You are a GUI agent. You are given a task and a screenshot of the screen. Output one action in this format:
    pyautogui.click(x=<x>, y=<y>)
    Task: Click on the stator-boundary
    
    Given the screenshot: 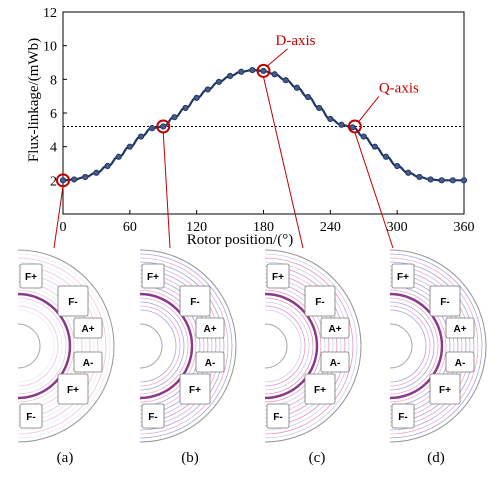 What is the action you would take?
    pyautogui.click(x=438, y=346)
    